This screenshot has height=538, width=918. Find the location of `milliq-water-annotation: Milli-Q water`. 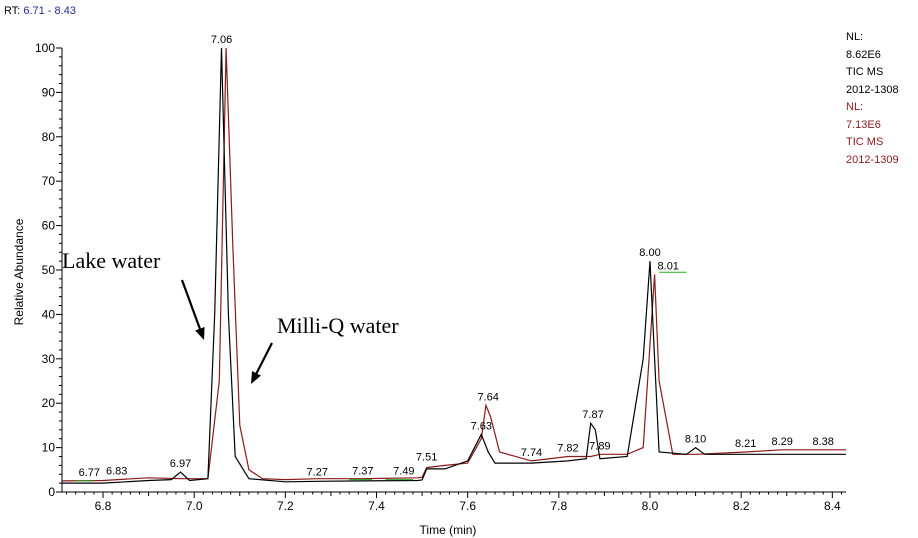

milliq-water-annotation: Milli-Q water is located at coordinates (338, 325).